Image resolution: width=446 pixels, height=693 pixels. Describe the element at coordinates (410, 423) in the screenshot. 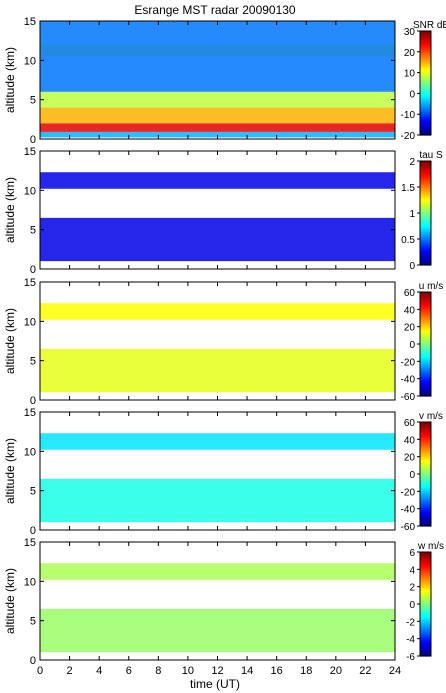

I see `colorbar-tick-label: 60` at that location.